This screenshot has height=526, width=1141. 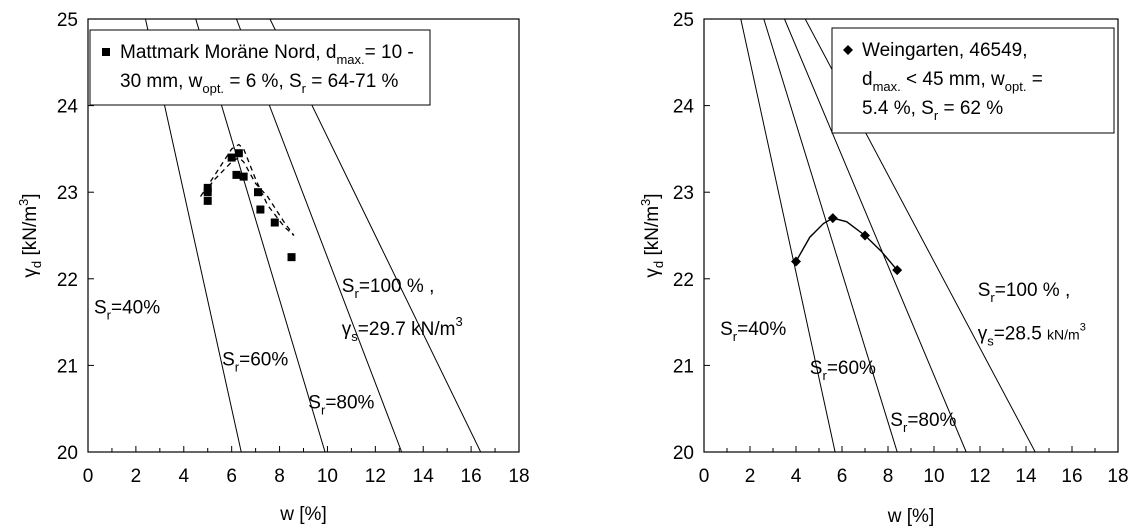 What do you see at coordinates (88, 476) in the screenshot?
I see `x-tick-label: 0` at bounding box center [88, 476].